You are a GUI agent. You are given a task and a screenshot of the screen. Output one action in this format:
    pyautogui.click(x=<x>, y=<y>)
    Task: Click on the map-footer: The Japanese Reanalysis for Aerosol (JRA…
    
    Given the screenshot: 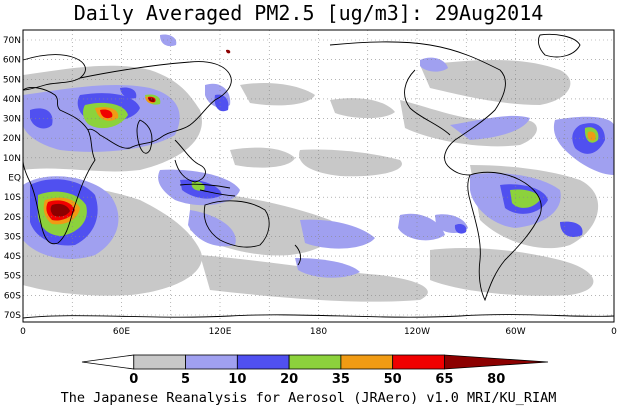 What is the action you would take?
    pyautogui.click(x=308, y=398)
    